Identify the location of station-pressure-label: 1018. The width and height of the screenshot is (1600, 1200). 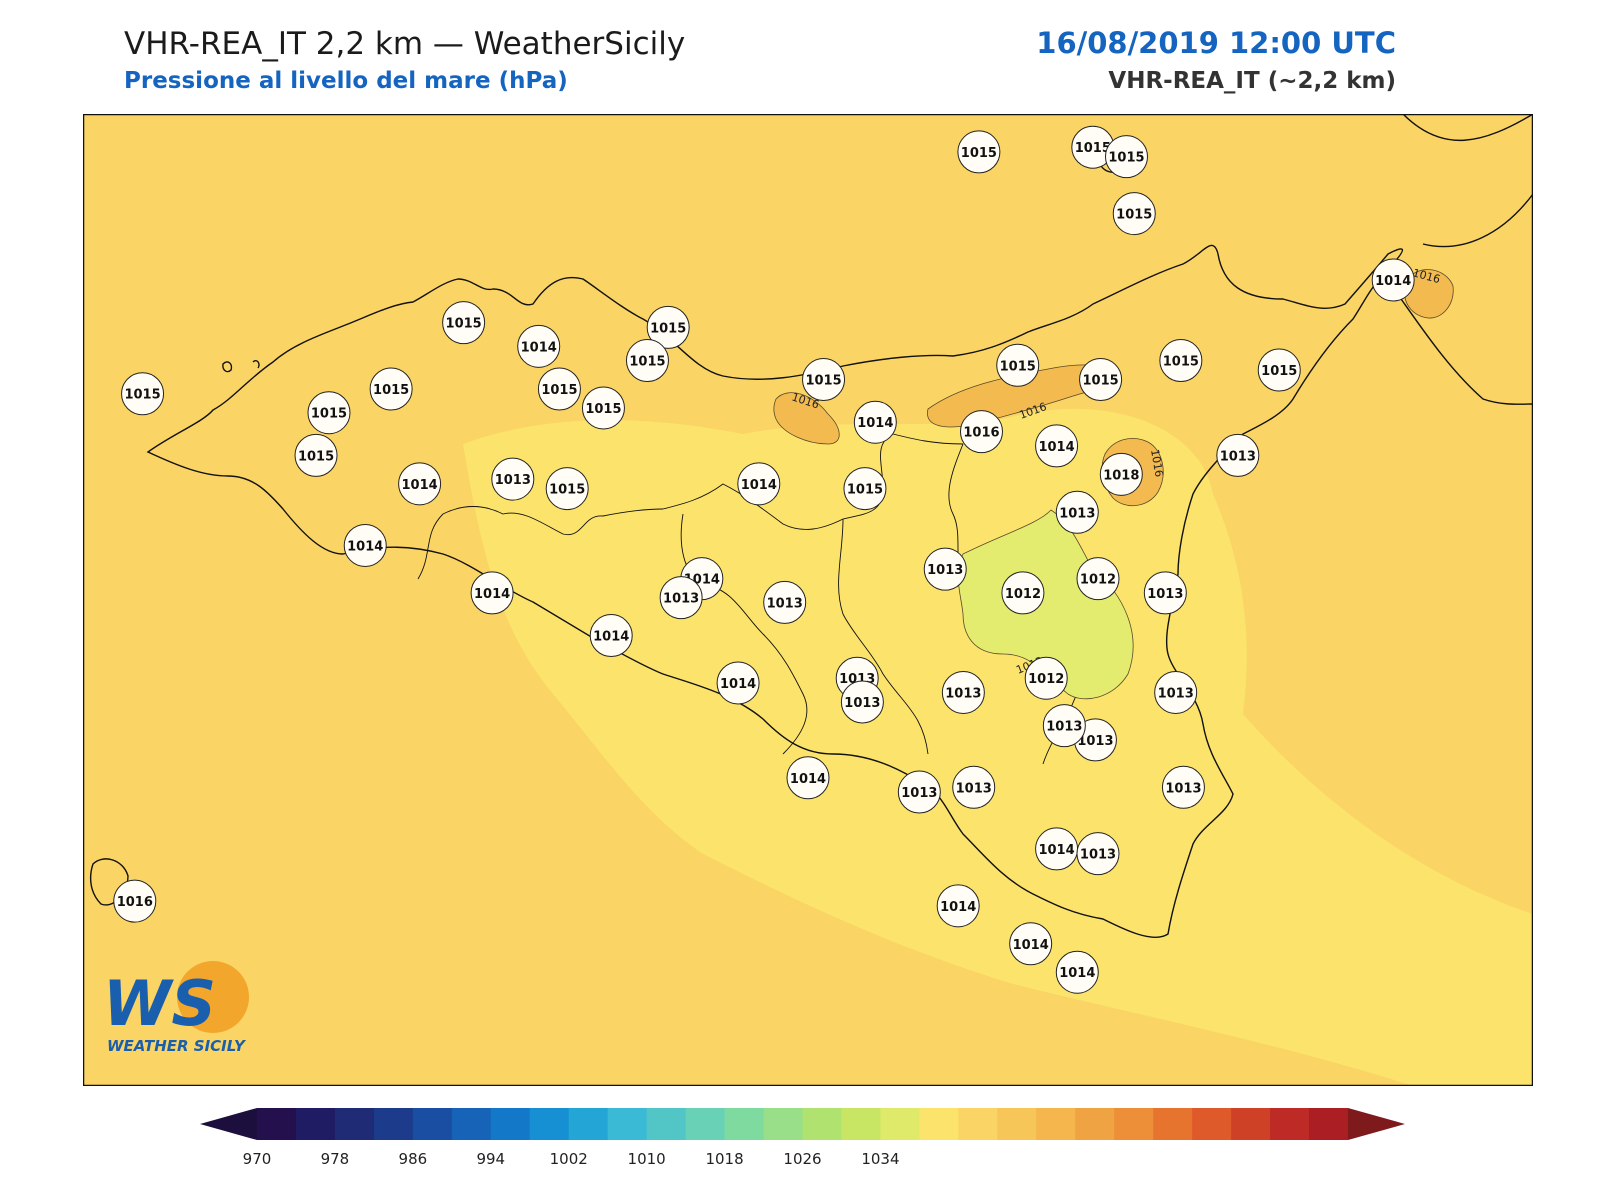
(1121, 475).